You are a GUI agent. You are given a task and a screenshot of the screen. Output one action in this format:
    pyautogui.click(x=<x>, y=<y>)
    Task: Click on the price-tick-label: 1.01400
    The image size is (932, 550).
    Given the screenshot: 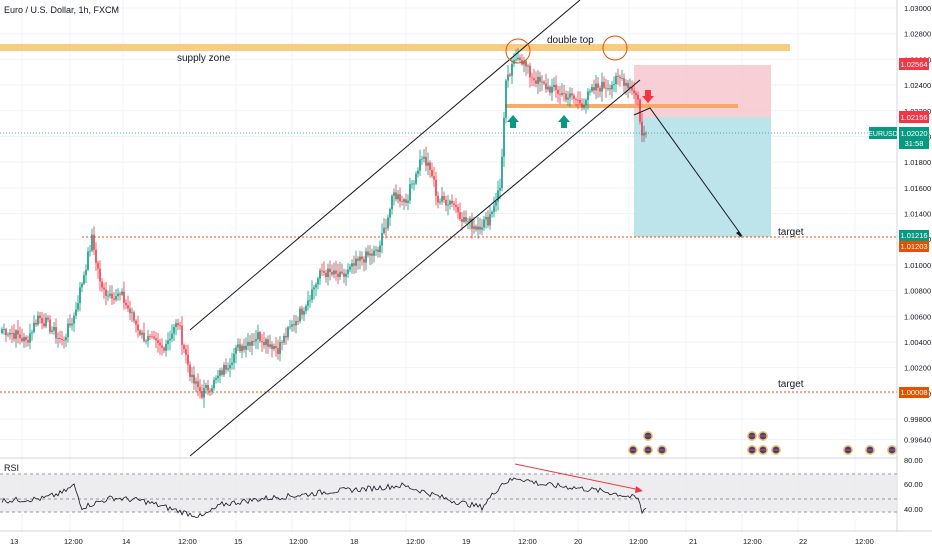 What is the action you would take?
    pyautogui.click(x=917, y=214)
    